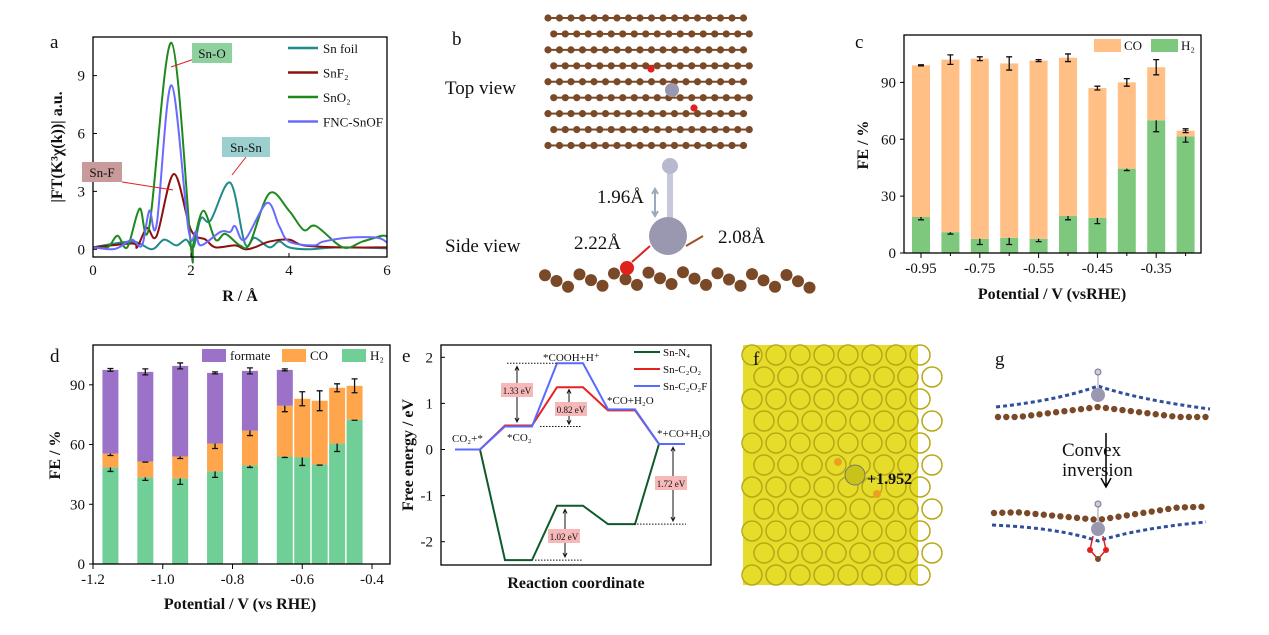 The height and width of the screenshot is (635, 1269). What do you see at coordinates (250, 355) in the screenshot?
I see `legend-label: formate` at bounding box center [250, 355].